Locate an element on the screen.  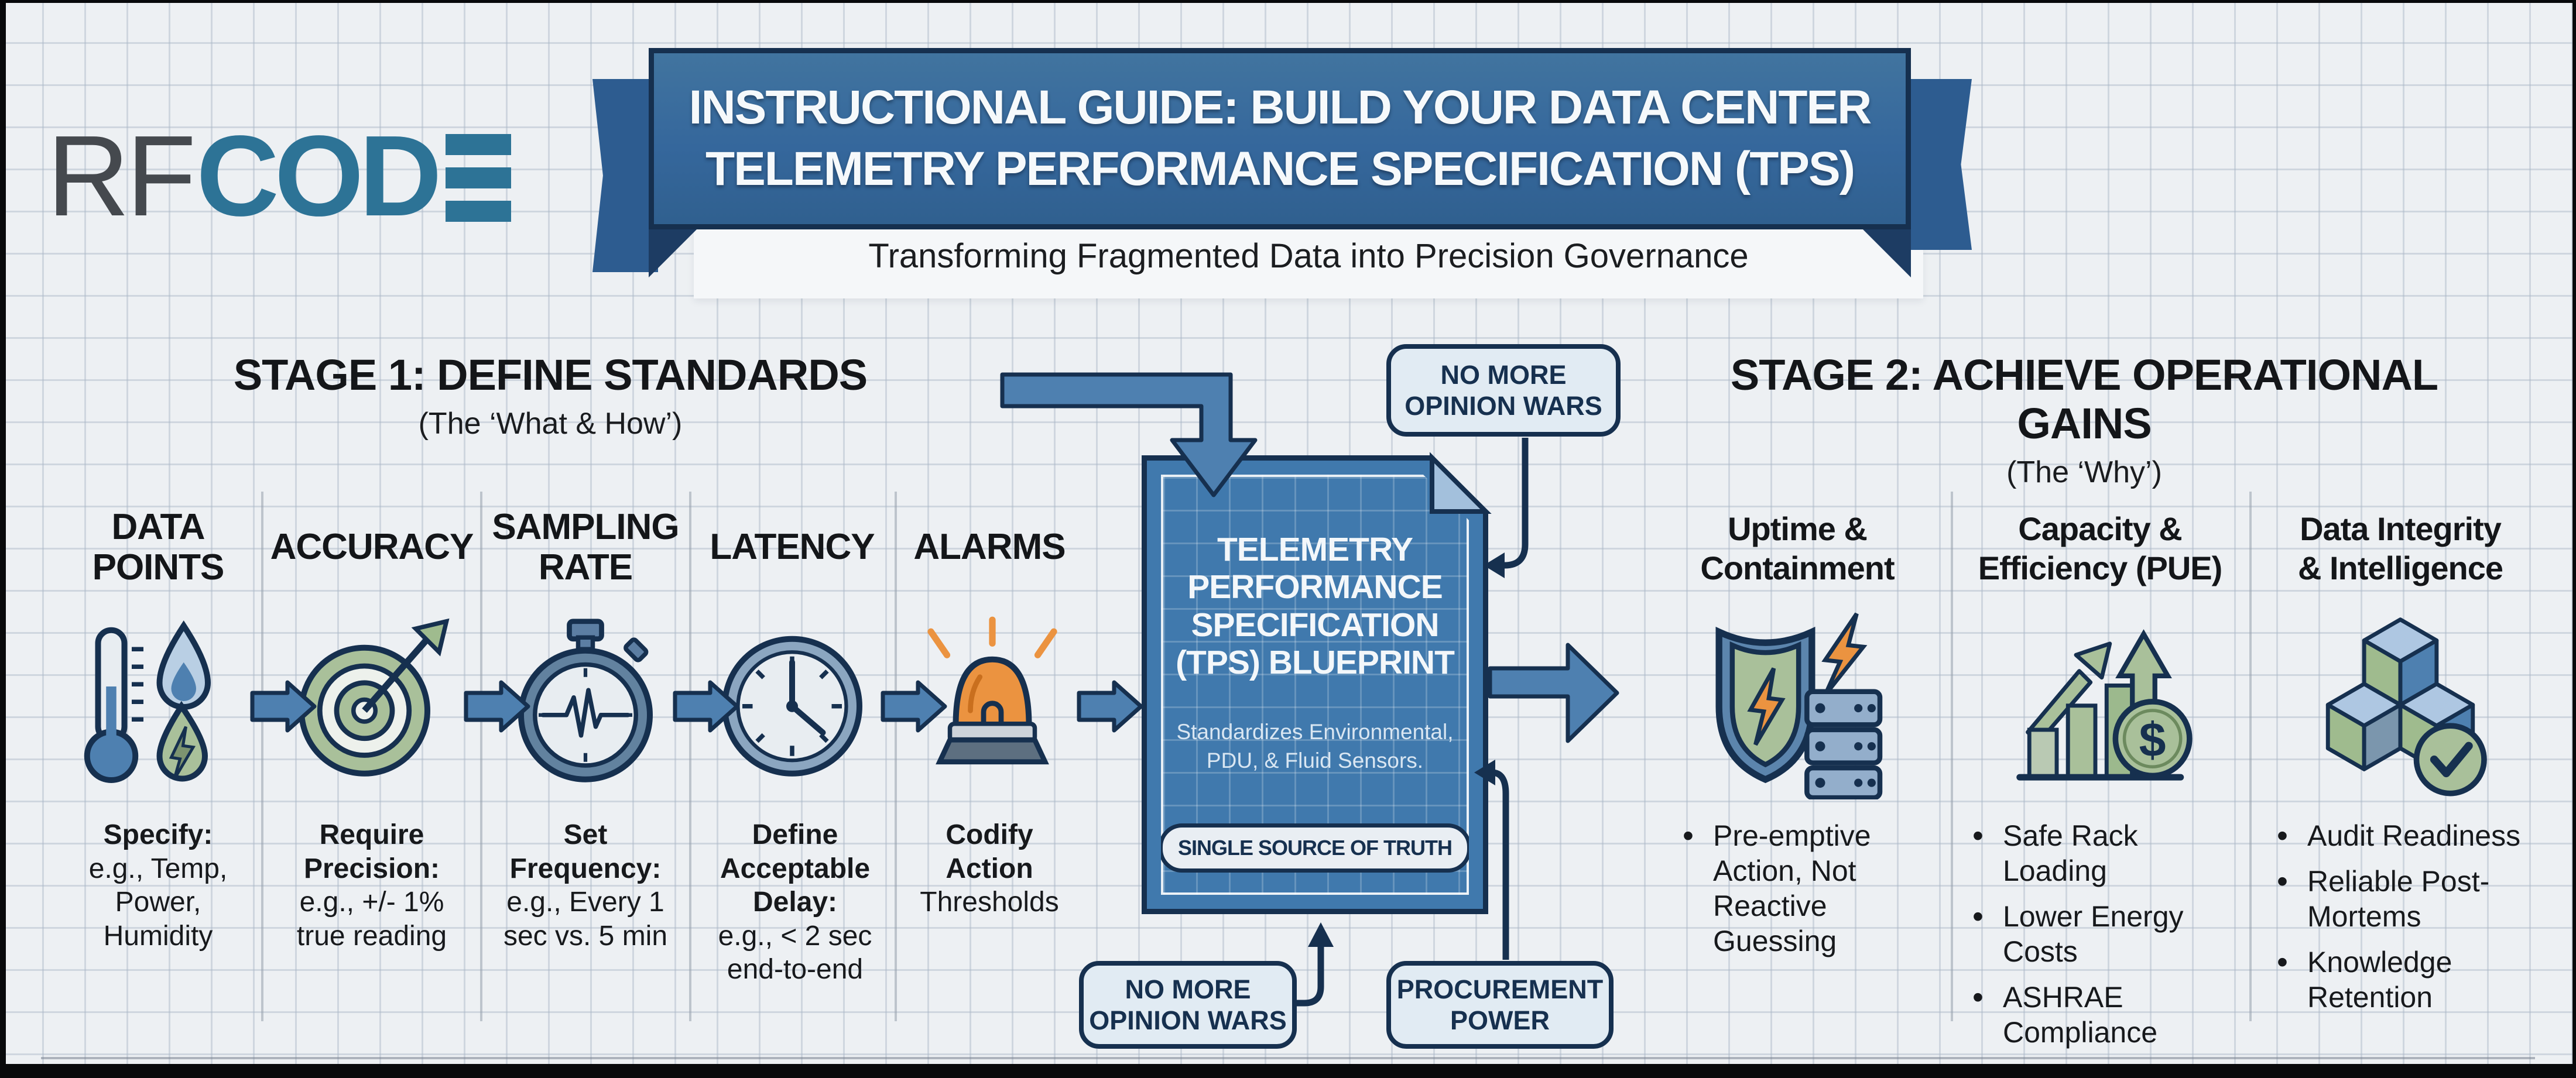
column-header-latency: LATENCY is located at coordinates (792, 547).